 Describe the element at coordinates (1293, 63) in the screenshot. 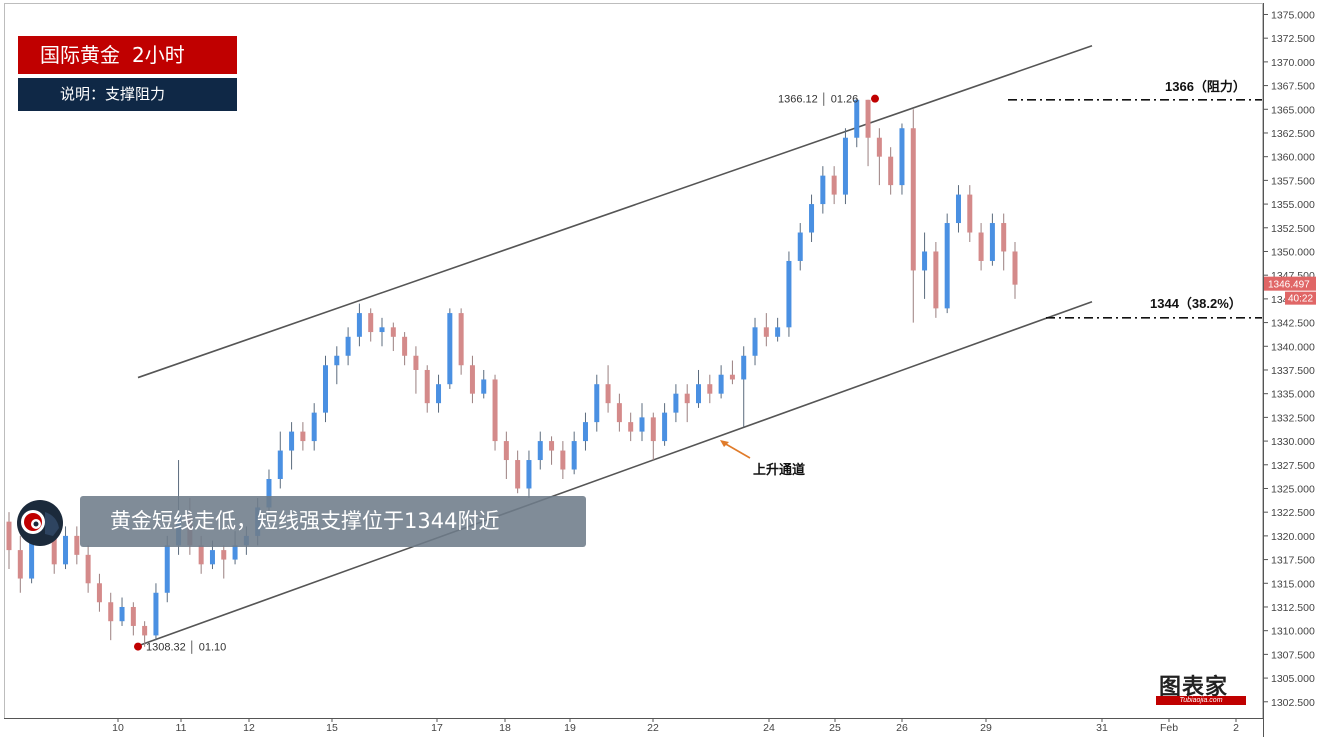

I see `y-tick-label: 1370.000` at that location.